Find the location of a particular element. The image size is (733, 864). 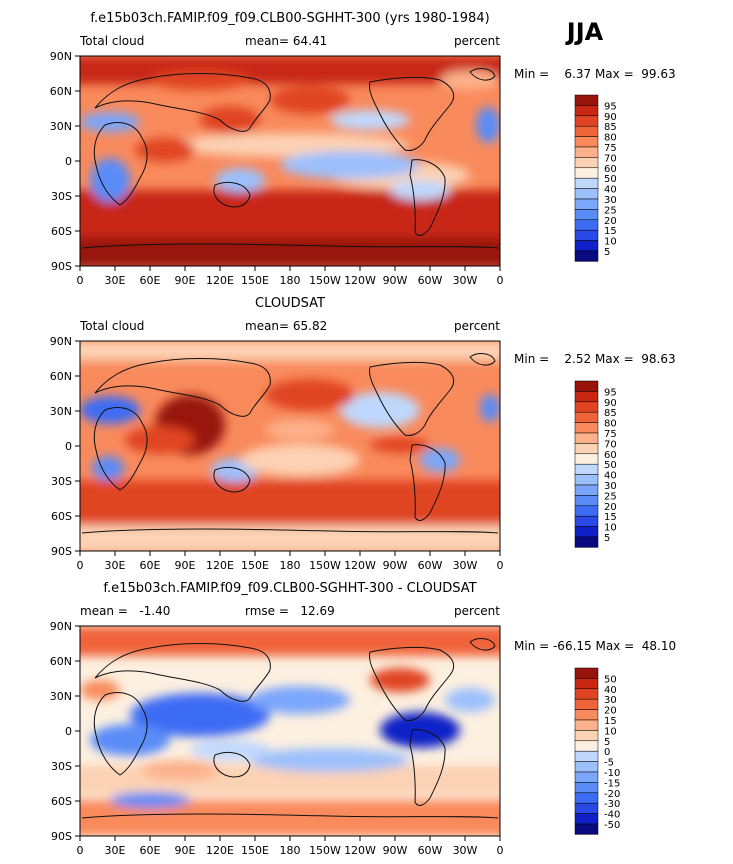

colorbar-label: -5 is located at coordinates (609, 763).